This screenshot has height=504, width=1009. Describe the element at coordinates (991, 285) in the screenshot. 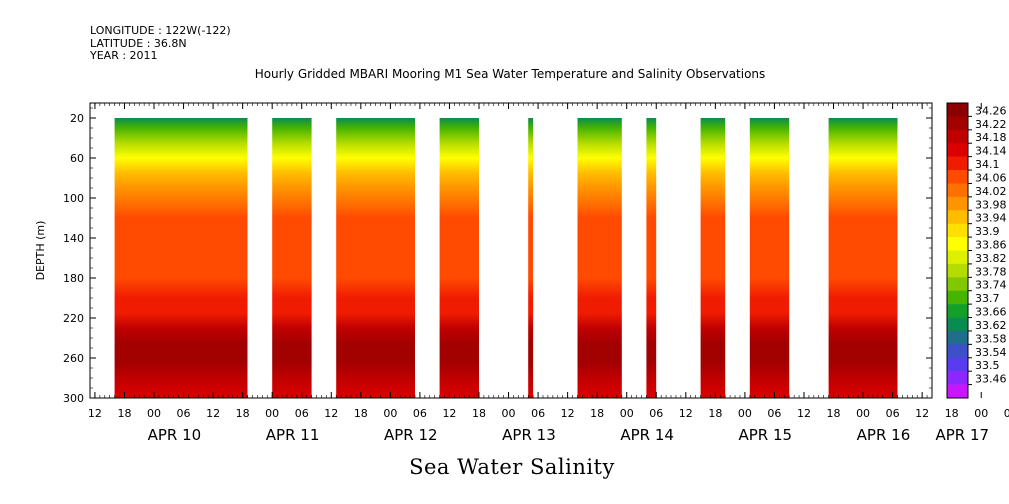

I see `colorbar-label: 33.74` at that location.